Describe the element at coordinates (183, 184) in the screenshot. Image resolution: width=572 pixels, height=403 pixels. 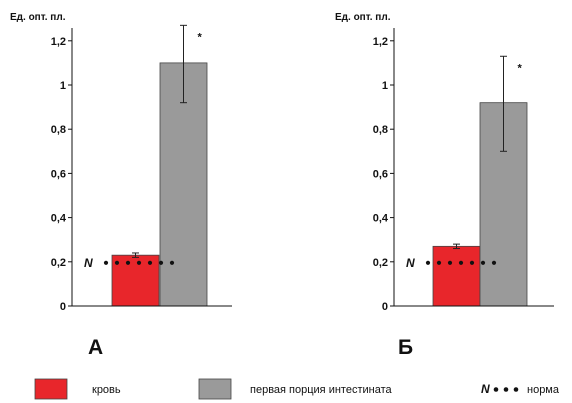
I see `bar-intestinal` at that location.